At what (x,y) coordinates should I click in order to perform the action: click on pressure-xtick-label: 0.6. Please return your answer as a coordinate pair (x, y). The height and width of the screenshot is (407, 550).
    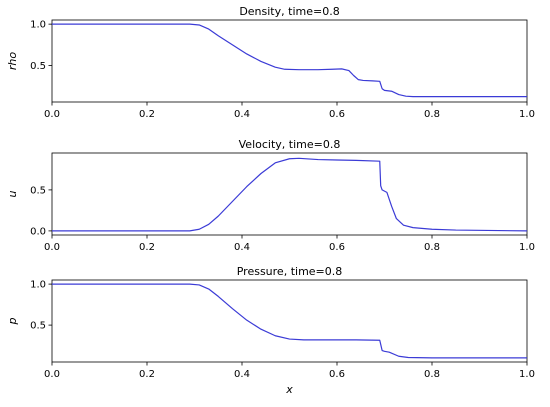
    Looking at the image, I should click on (337, 374).